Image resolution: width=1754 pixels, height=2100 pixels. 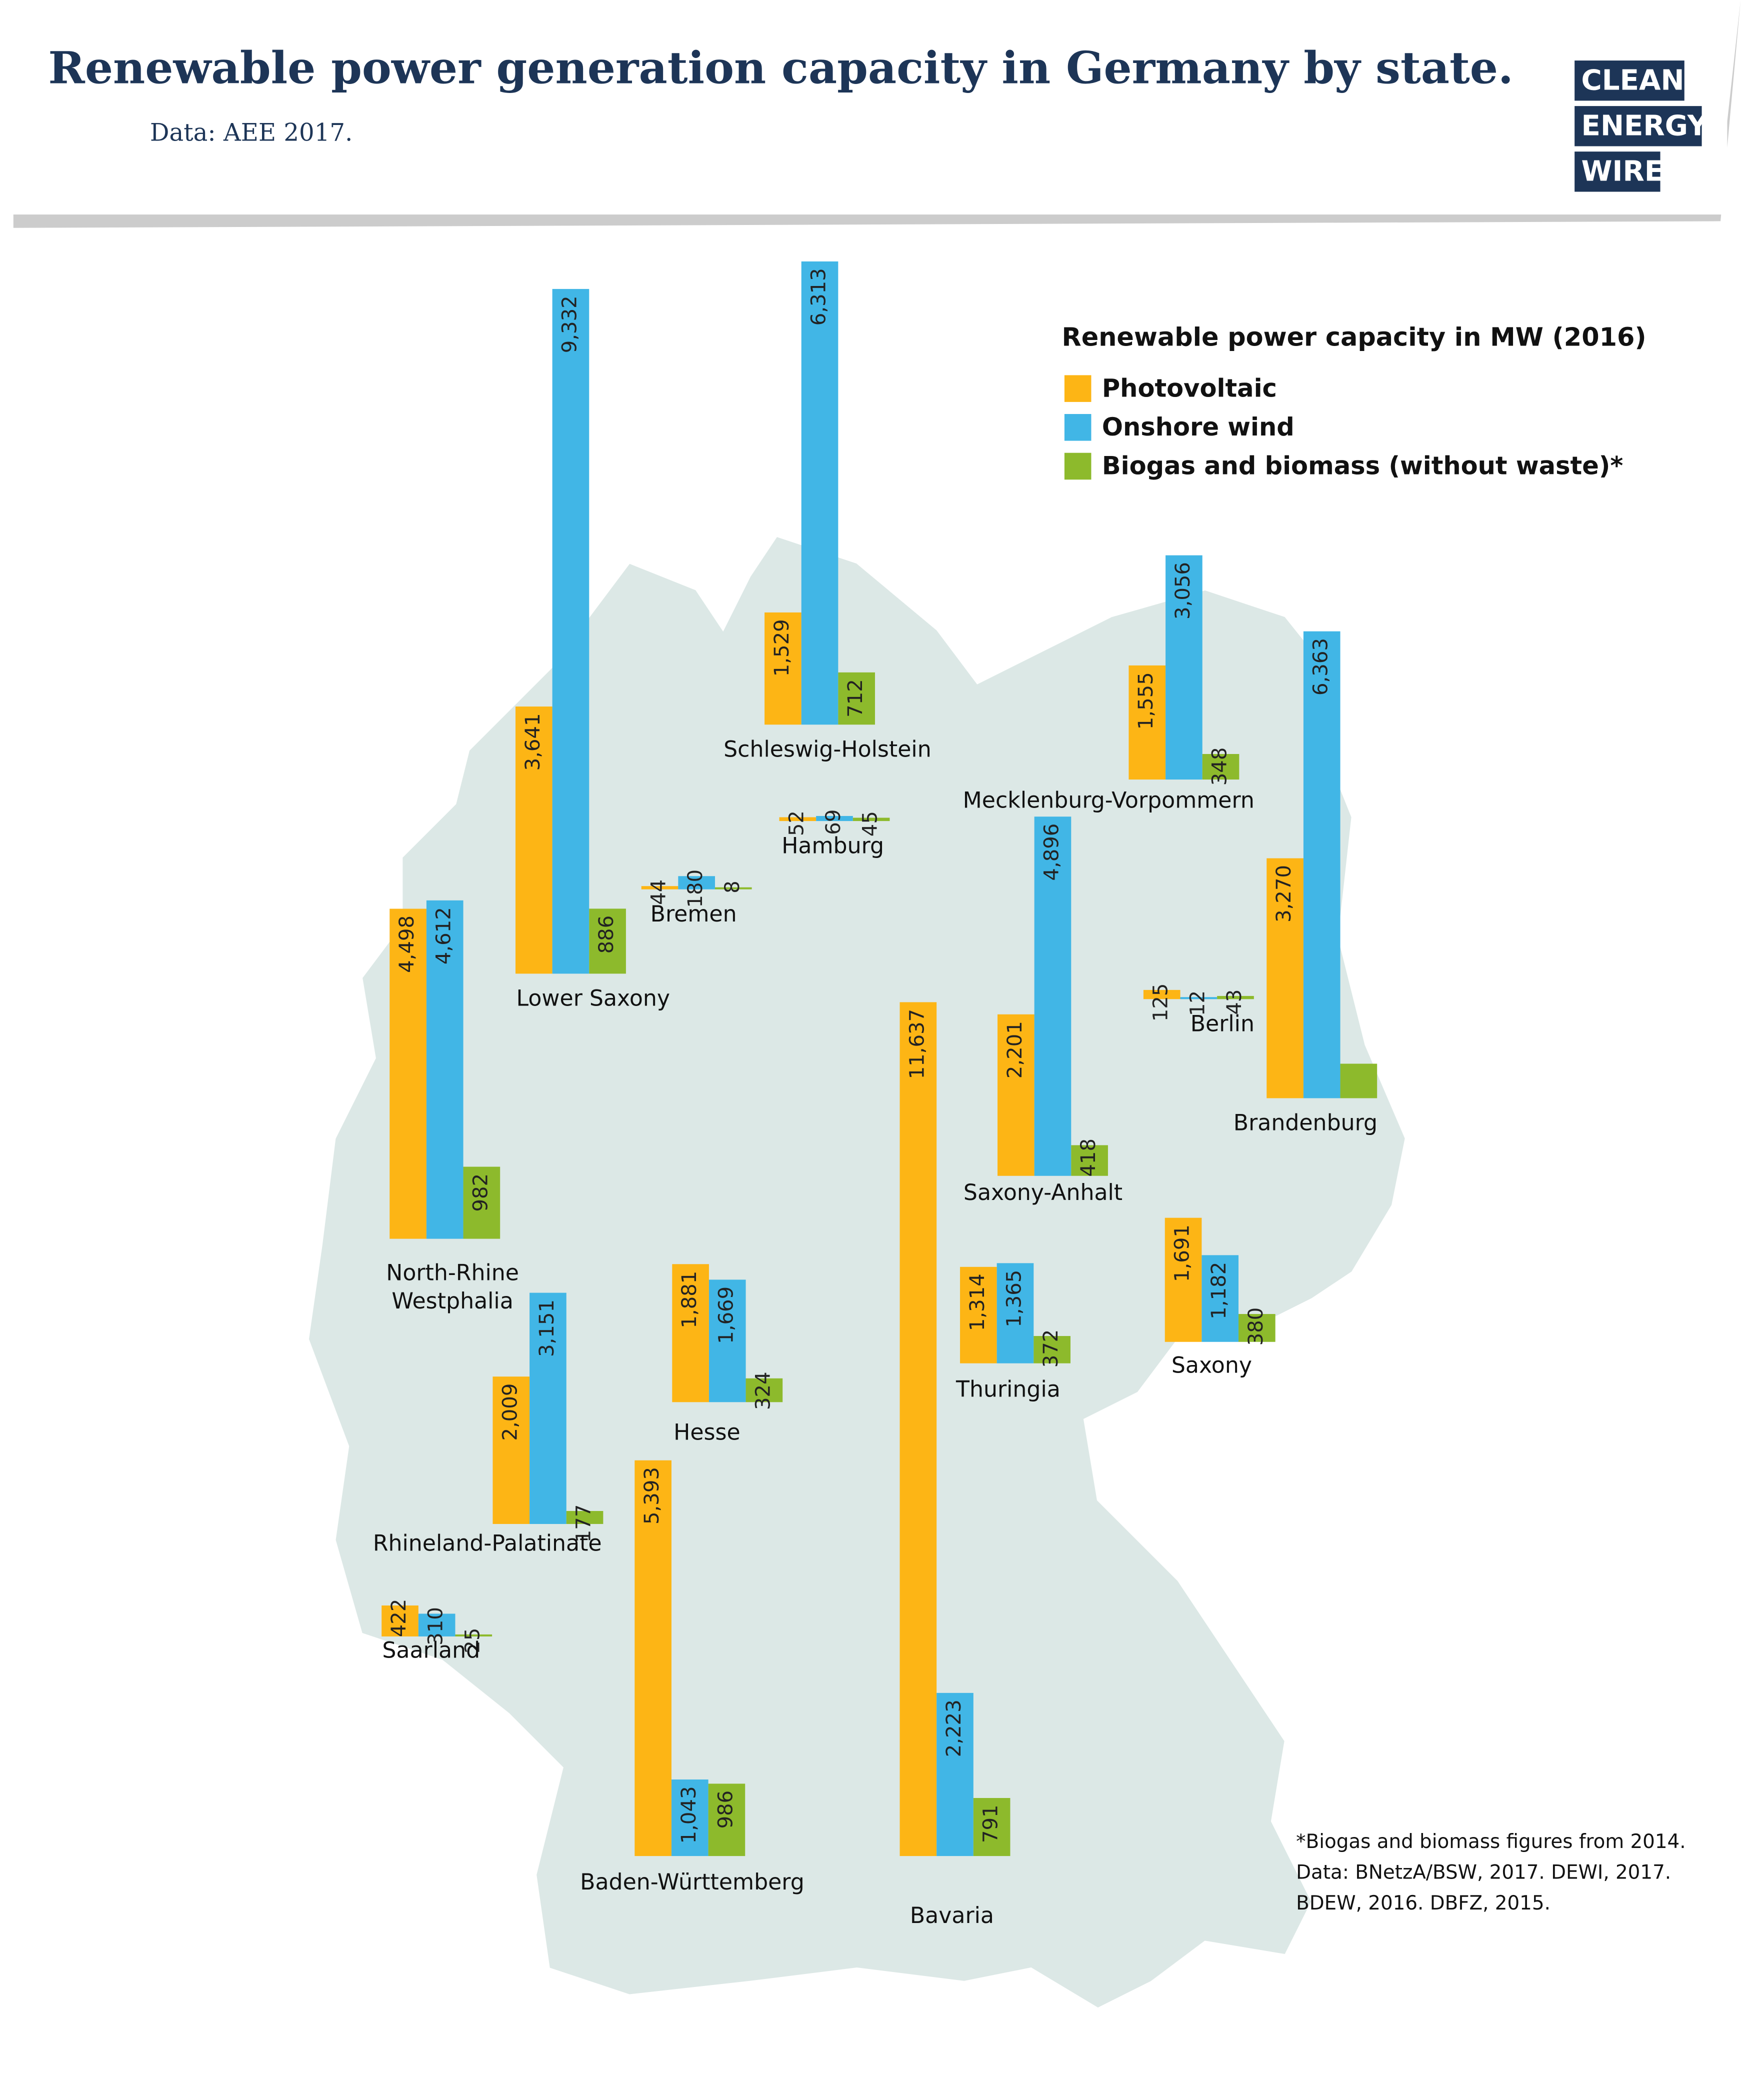 What do you see at coordinates (1051, 852) in the screenshot?
I see `value-label: 4,896` at bounding box center [1051, 852].